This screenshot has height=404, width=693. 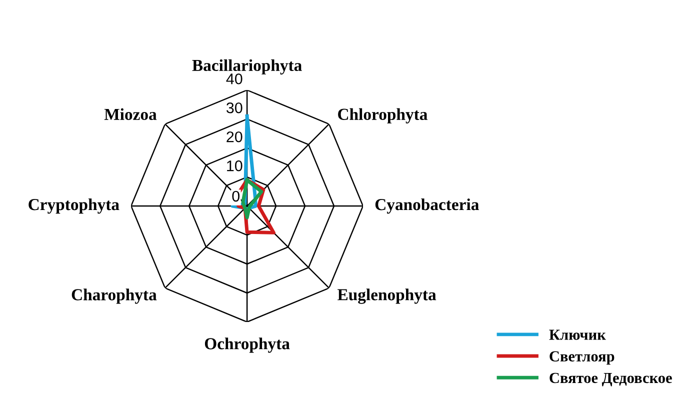 I want to click on spoke-label: Ochrophyta, so click(x=247, y=345).